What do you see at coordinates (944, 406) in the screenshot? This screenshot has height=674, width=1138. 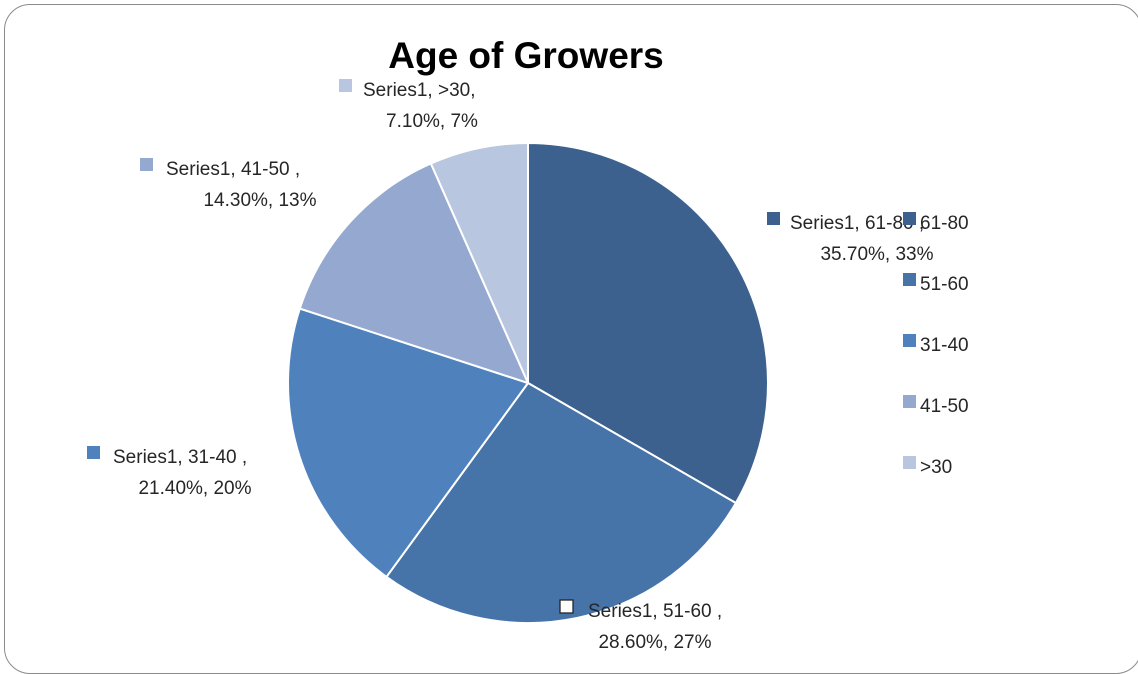 I see `legend-label-41-50: 41-50` at bounding box center [944, 406].